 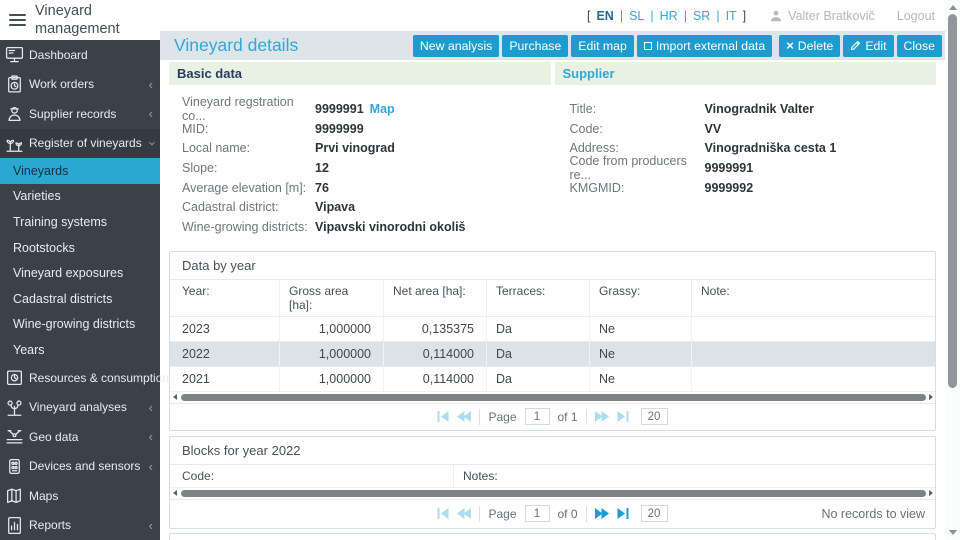 What do you see at coordinates (80, 143) in the screenshot?
I see `sidebar-item-register-of-vineyards: Register of vineyards ‹` at bounding box center [80, 143].